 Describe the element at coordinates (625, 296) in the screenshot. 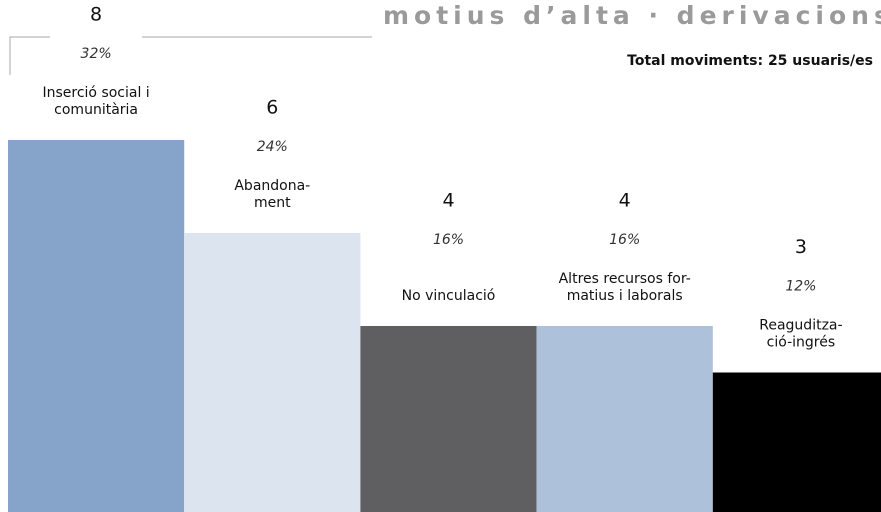

I see `category-label: matius i laborals` at that location.